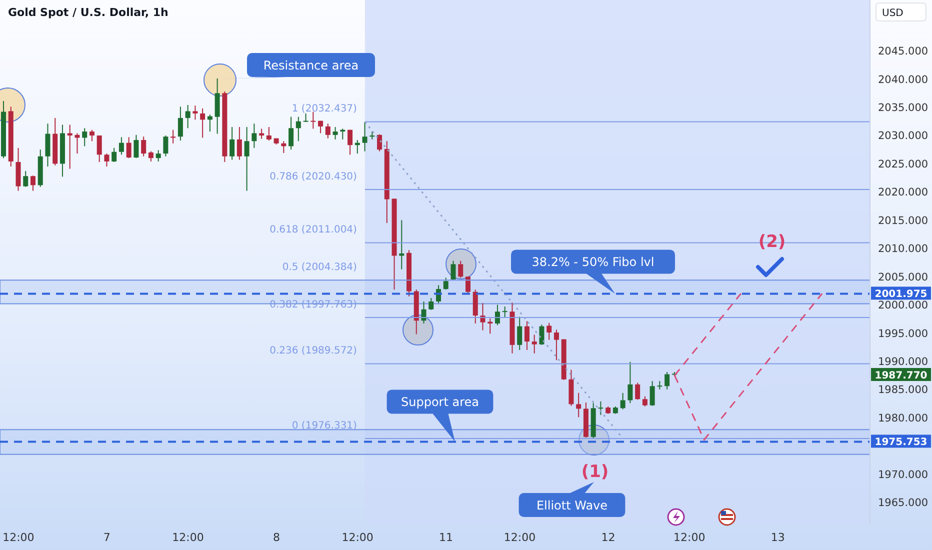 The width and height of the screenshot is (932, 550). I want to click on ref-line-label: 0 (1976.331), so click(325, 426).